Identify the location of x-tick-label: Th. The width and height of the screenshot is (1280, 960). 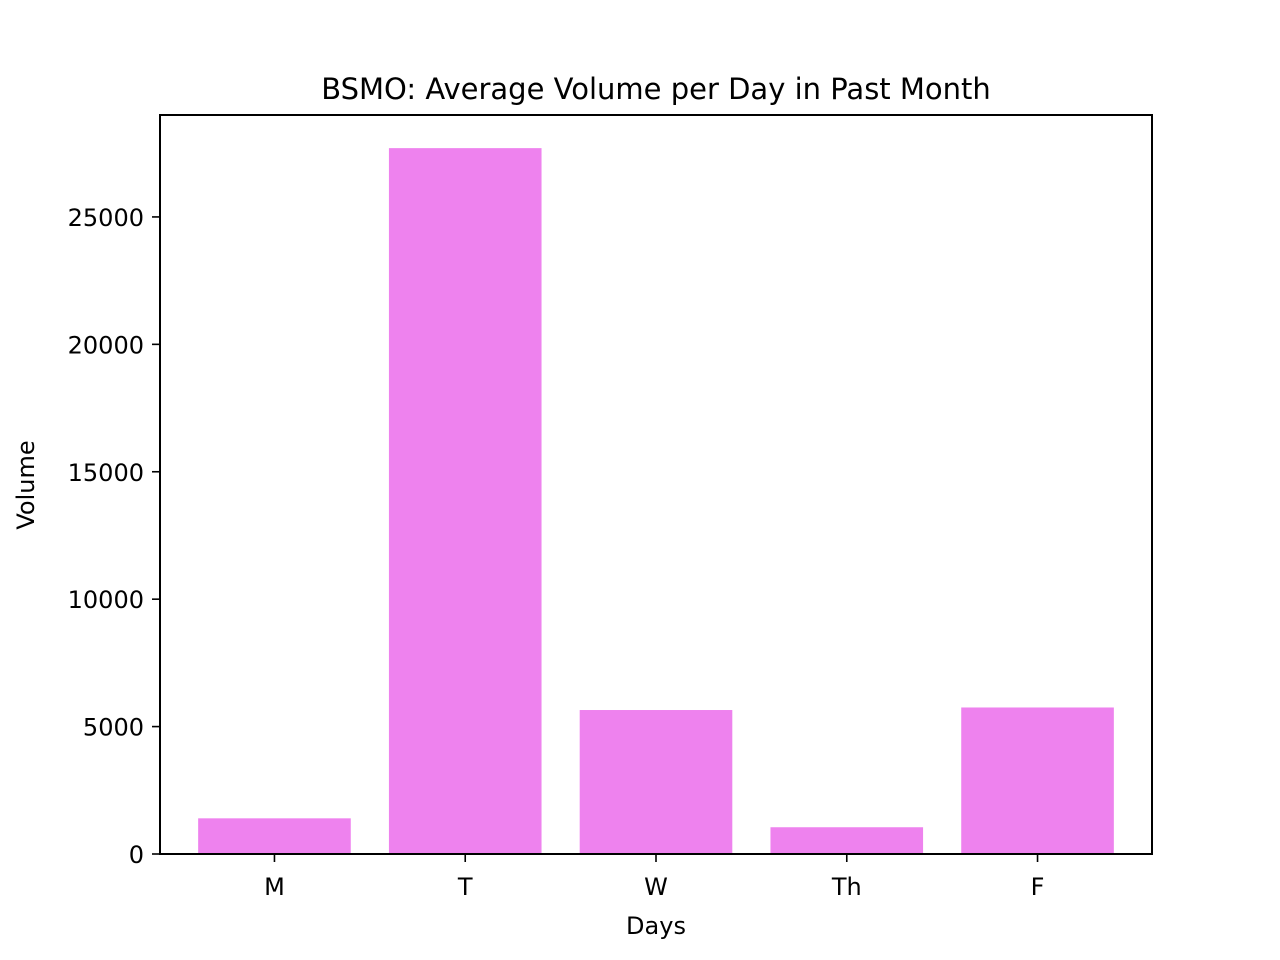
(846, 887).